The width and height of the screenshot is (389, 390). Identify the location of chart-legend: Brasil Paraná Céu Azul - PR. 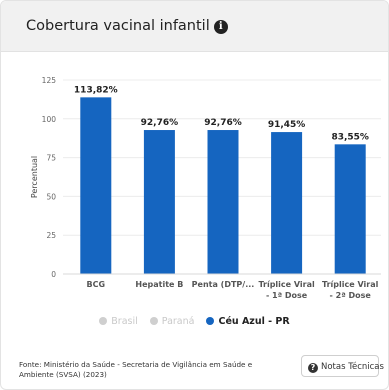
(194, 321).